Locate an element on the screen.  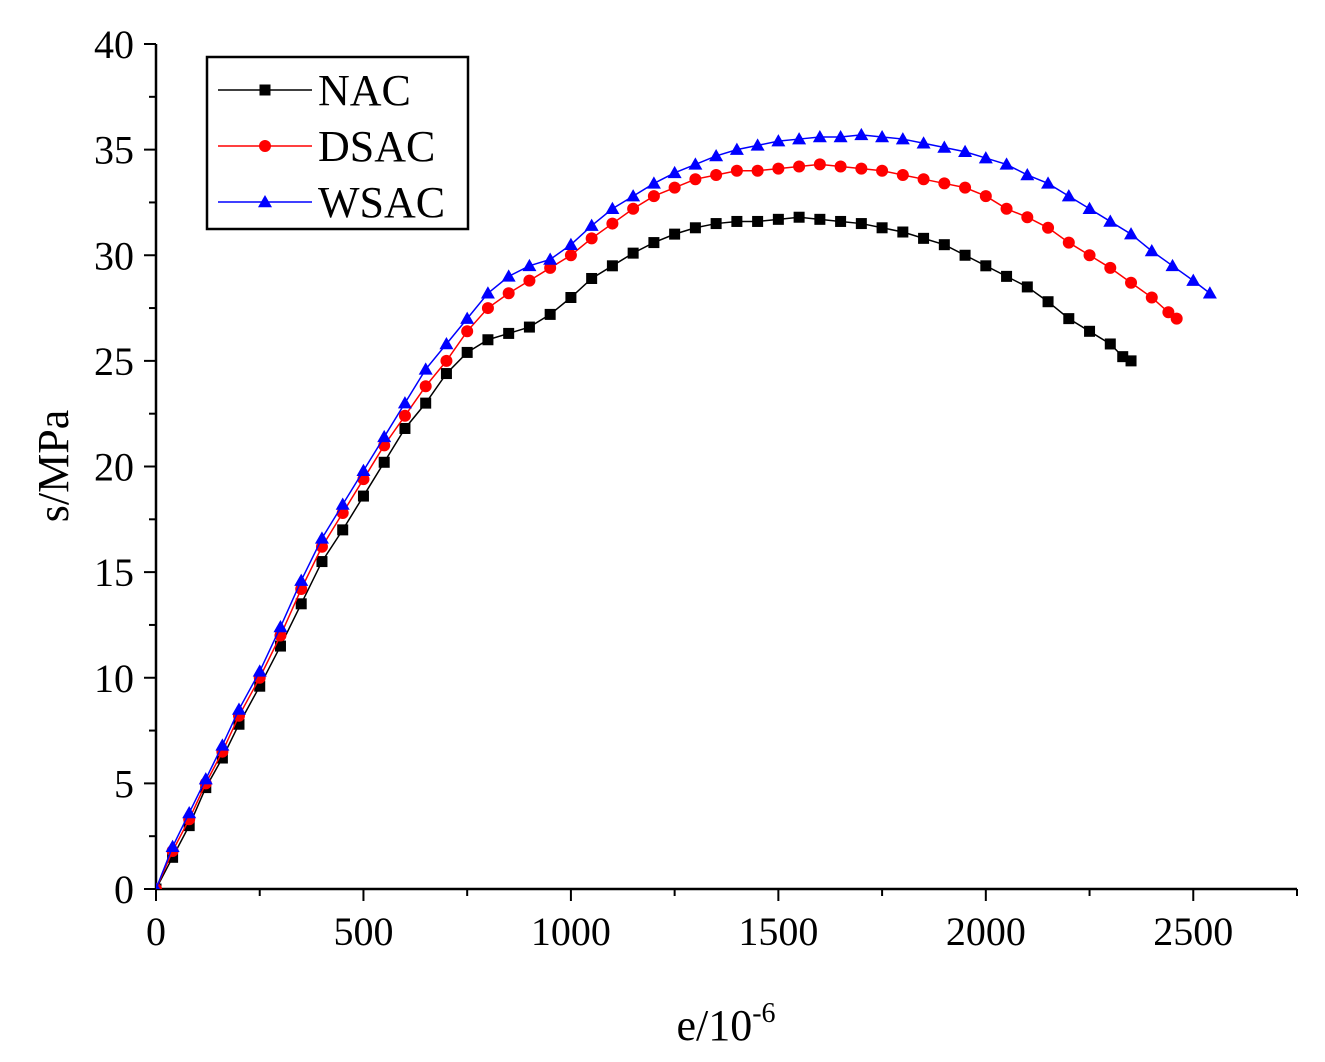
legend-items: NAC DSAC WSAC is located at coordinates (331, 146).